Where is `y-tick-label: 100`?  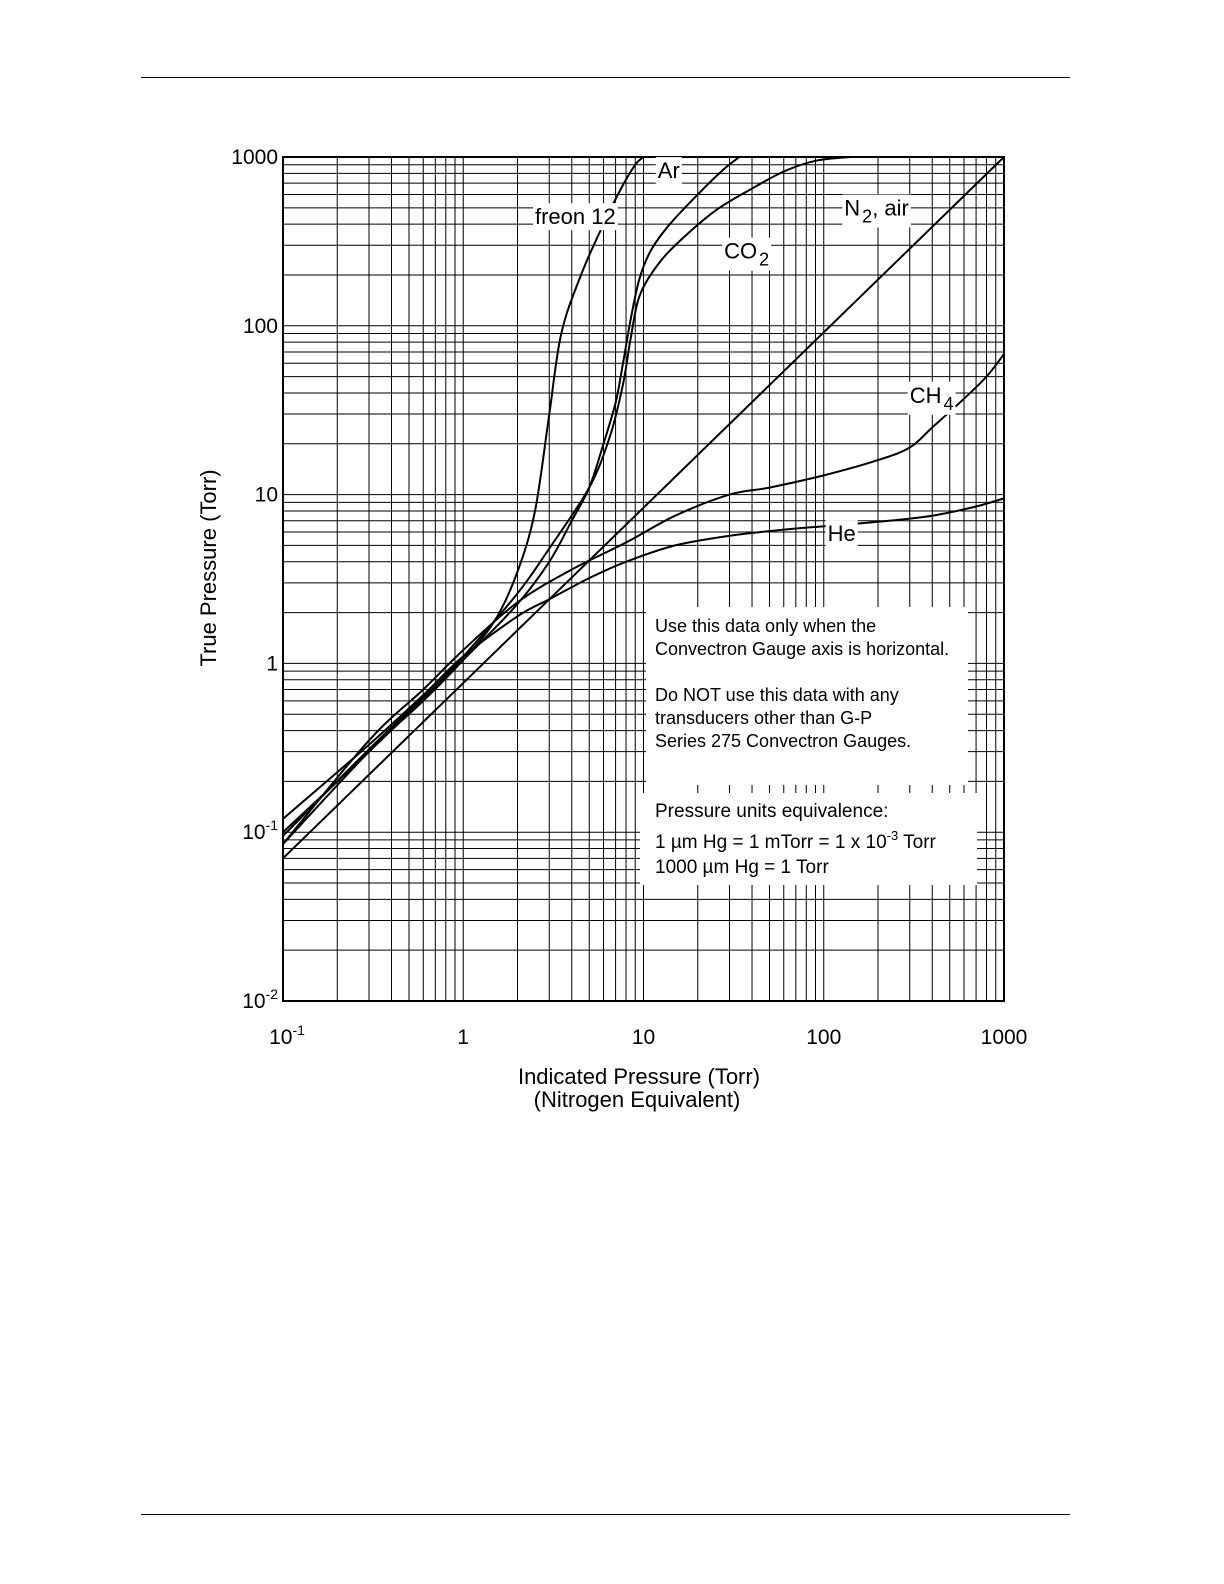
y-tick-label: 100 is located at coordinates (260, 326).